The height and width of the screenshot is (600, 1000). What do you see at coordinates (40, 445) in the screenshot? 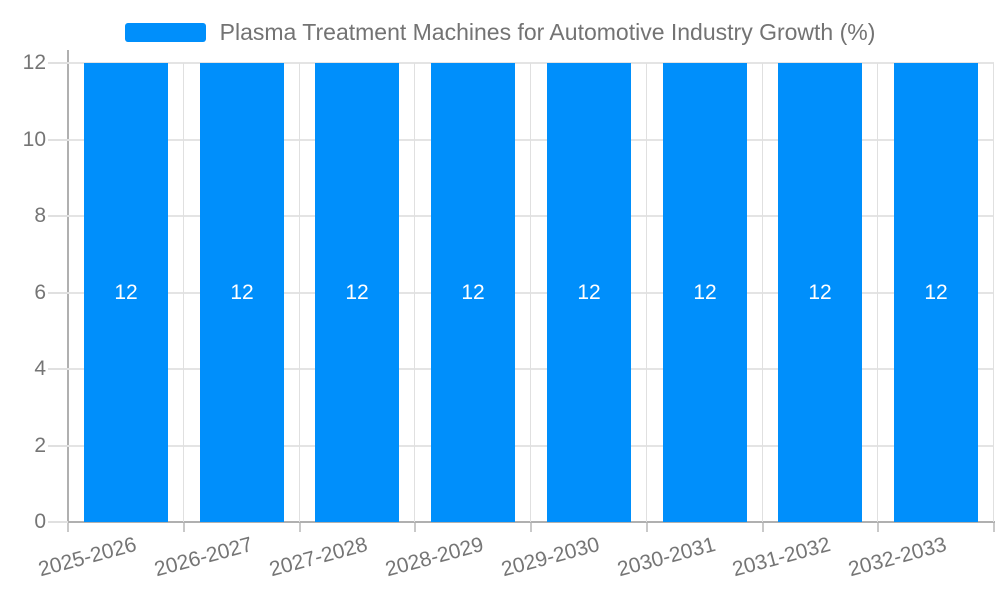
I see `y-axis-tick-label: 2` at bounding box center [40, 445].